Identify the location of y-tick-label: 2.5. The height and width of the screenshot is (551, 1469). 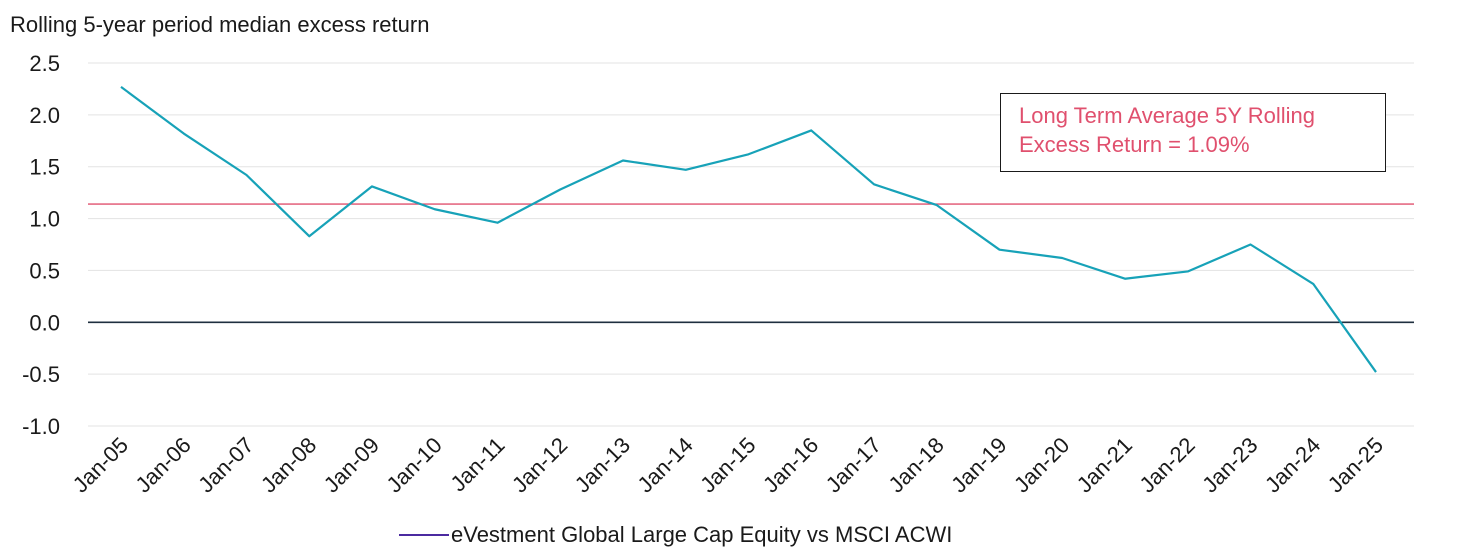
(44, 63).